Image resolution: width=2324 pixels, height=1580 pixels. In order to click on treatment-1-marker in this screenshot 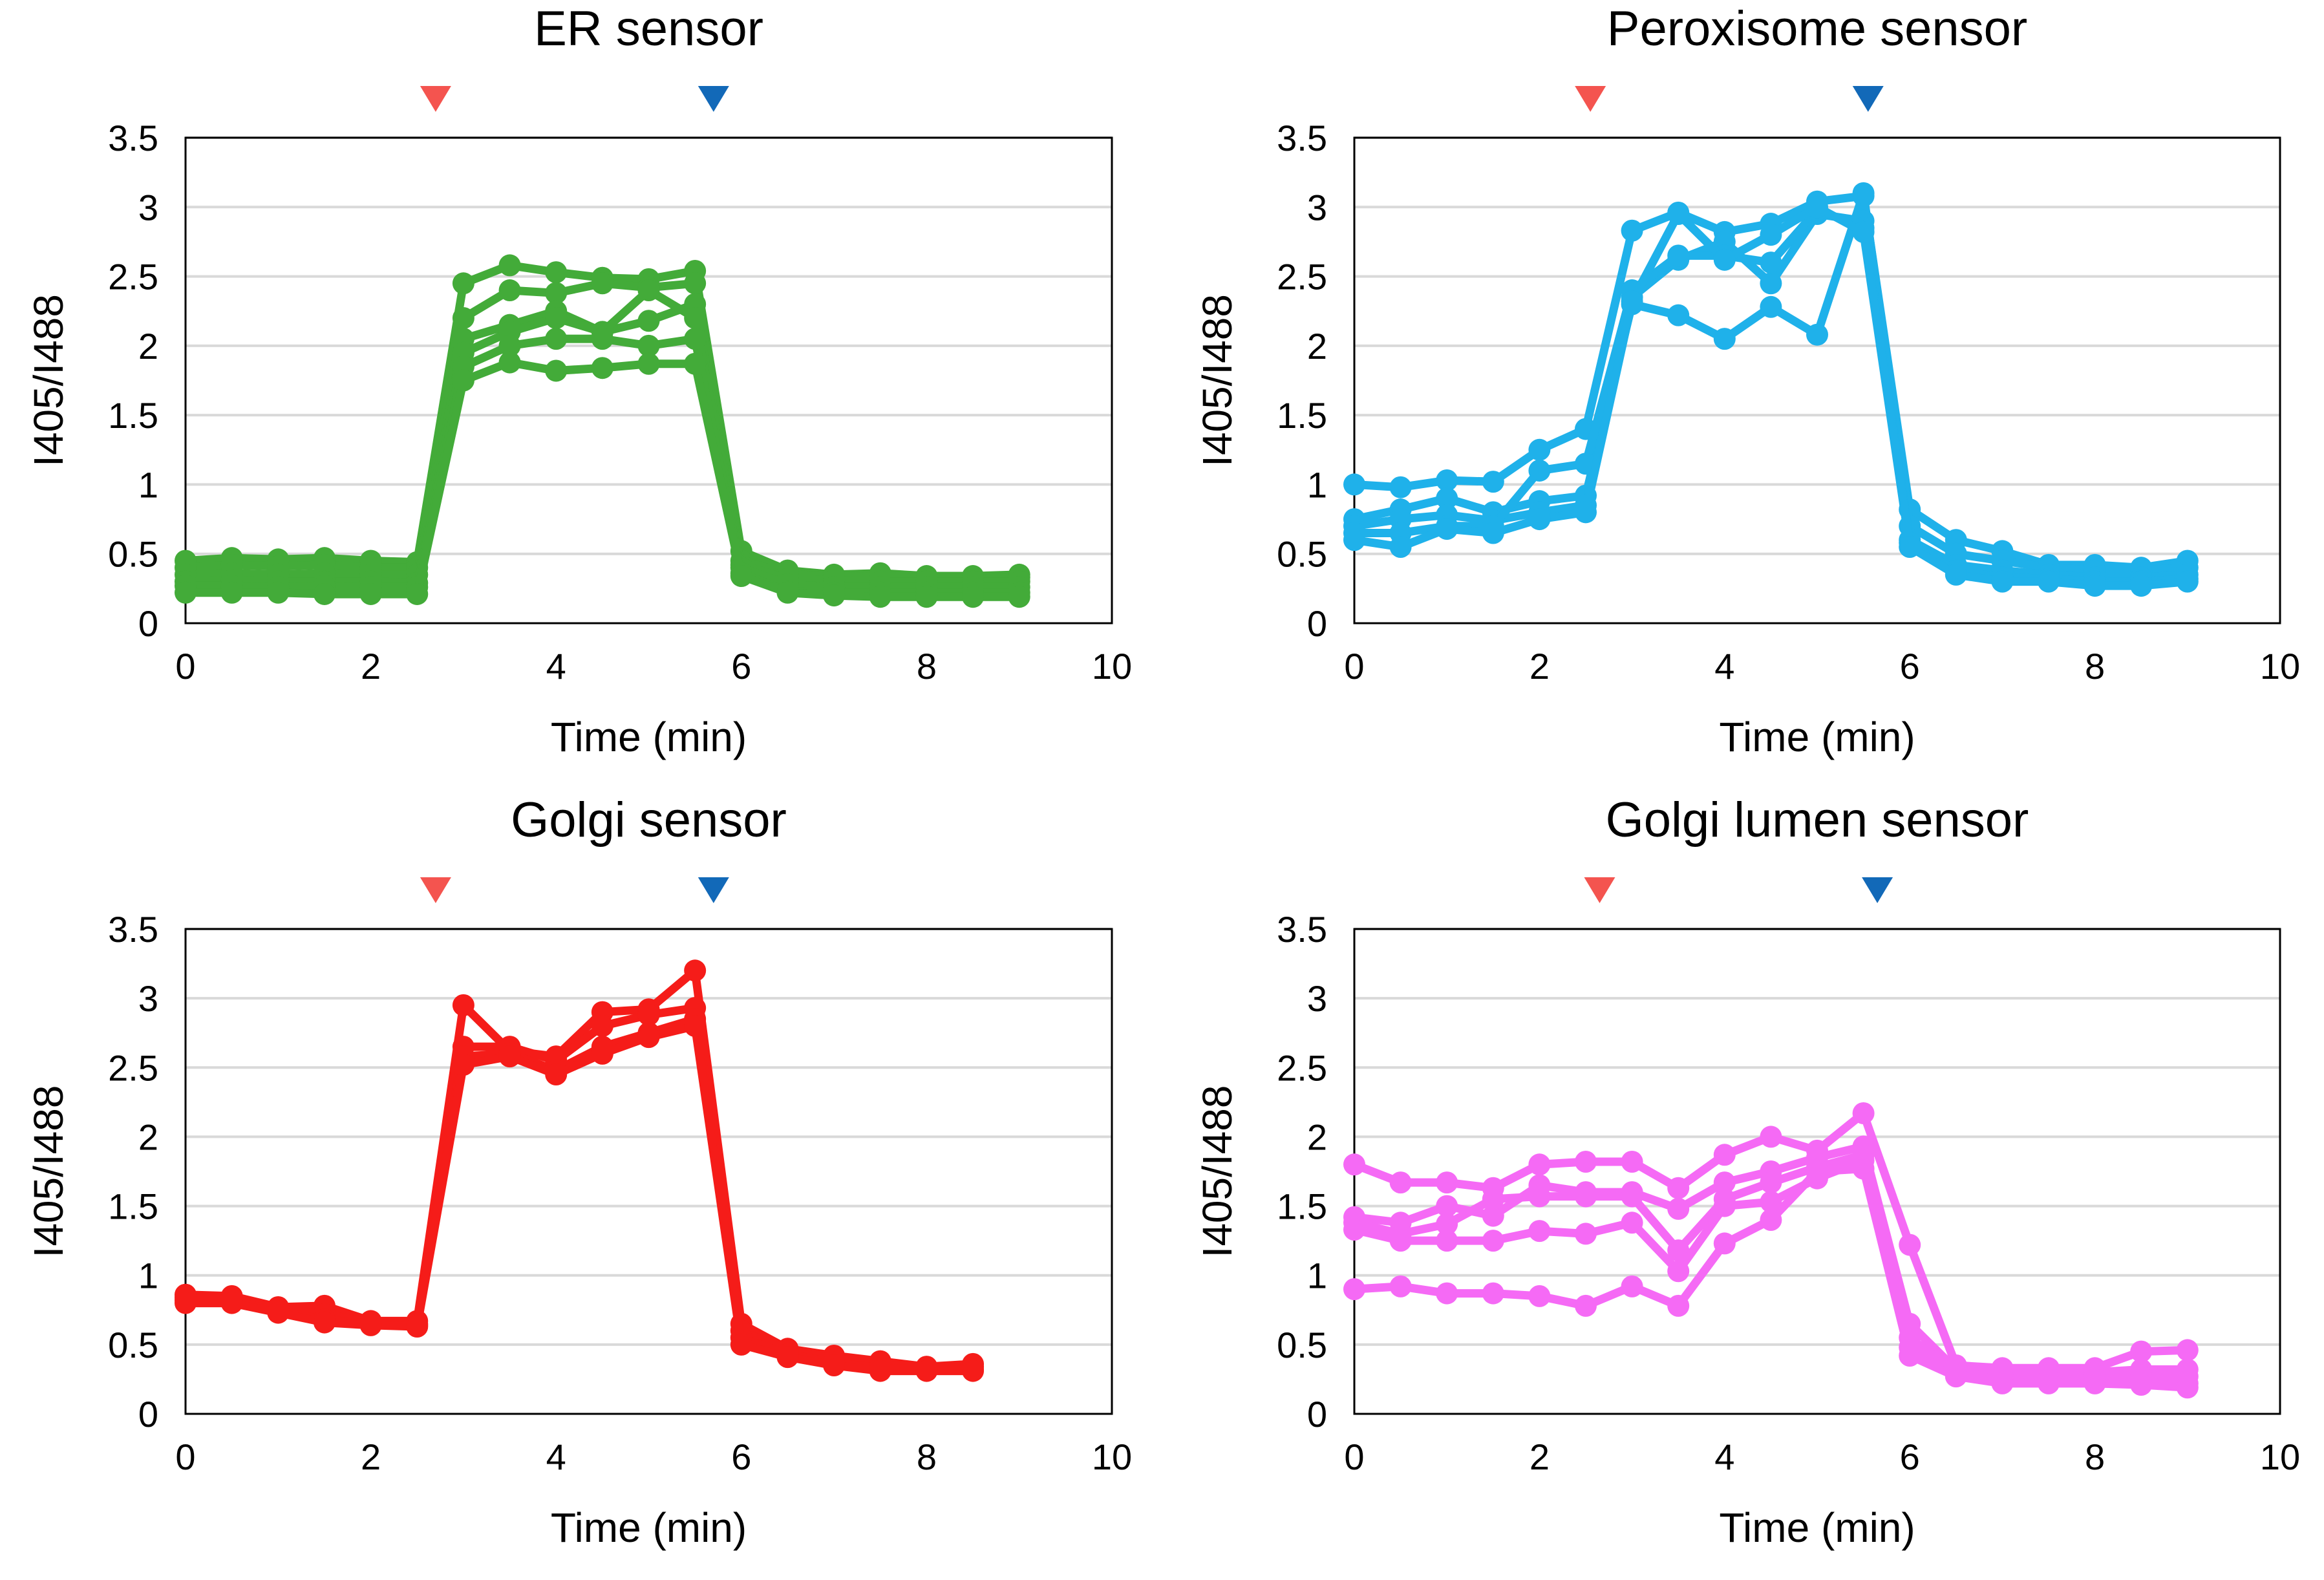, I will do `click(1590, 99)`.